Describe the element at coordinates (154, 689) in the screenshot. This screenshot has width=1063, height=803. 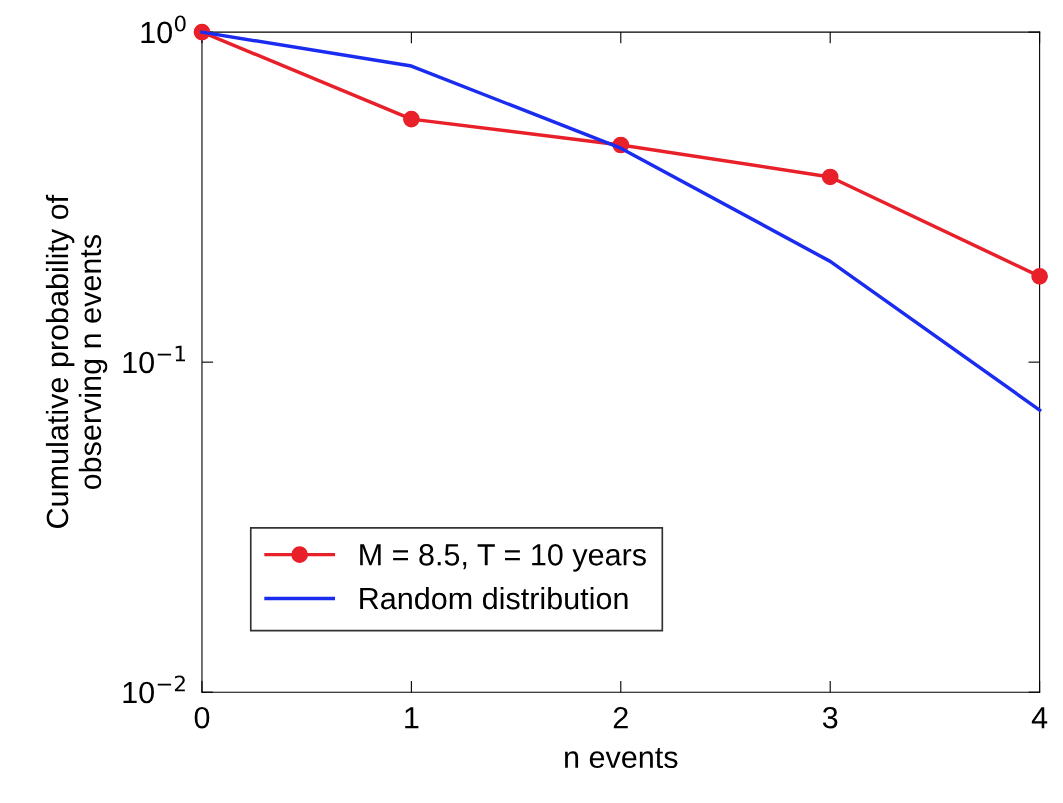
I see `y-tick-label: 10$^{−2}$` at that location.